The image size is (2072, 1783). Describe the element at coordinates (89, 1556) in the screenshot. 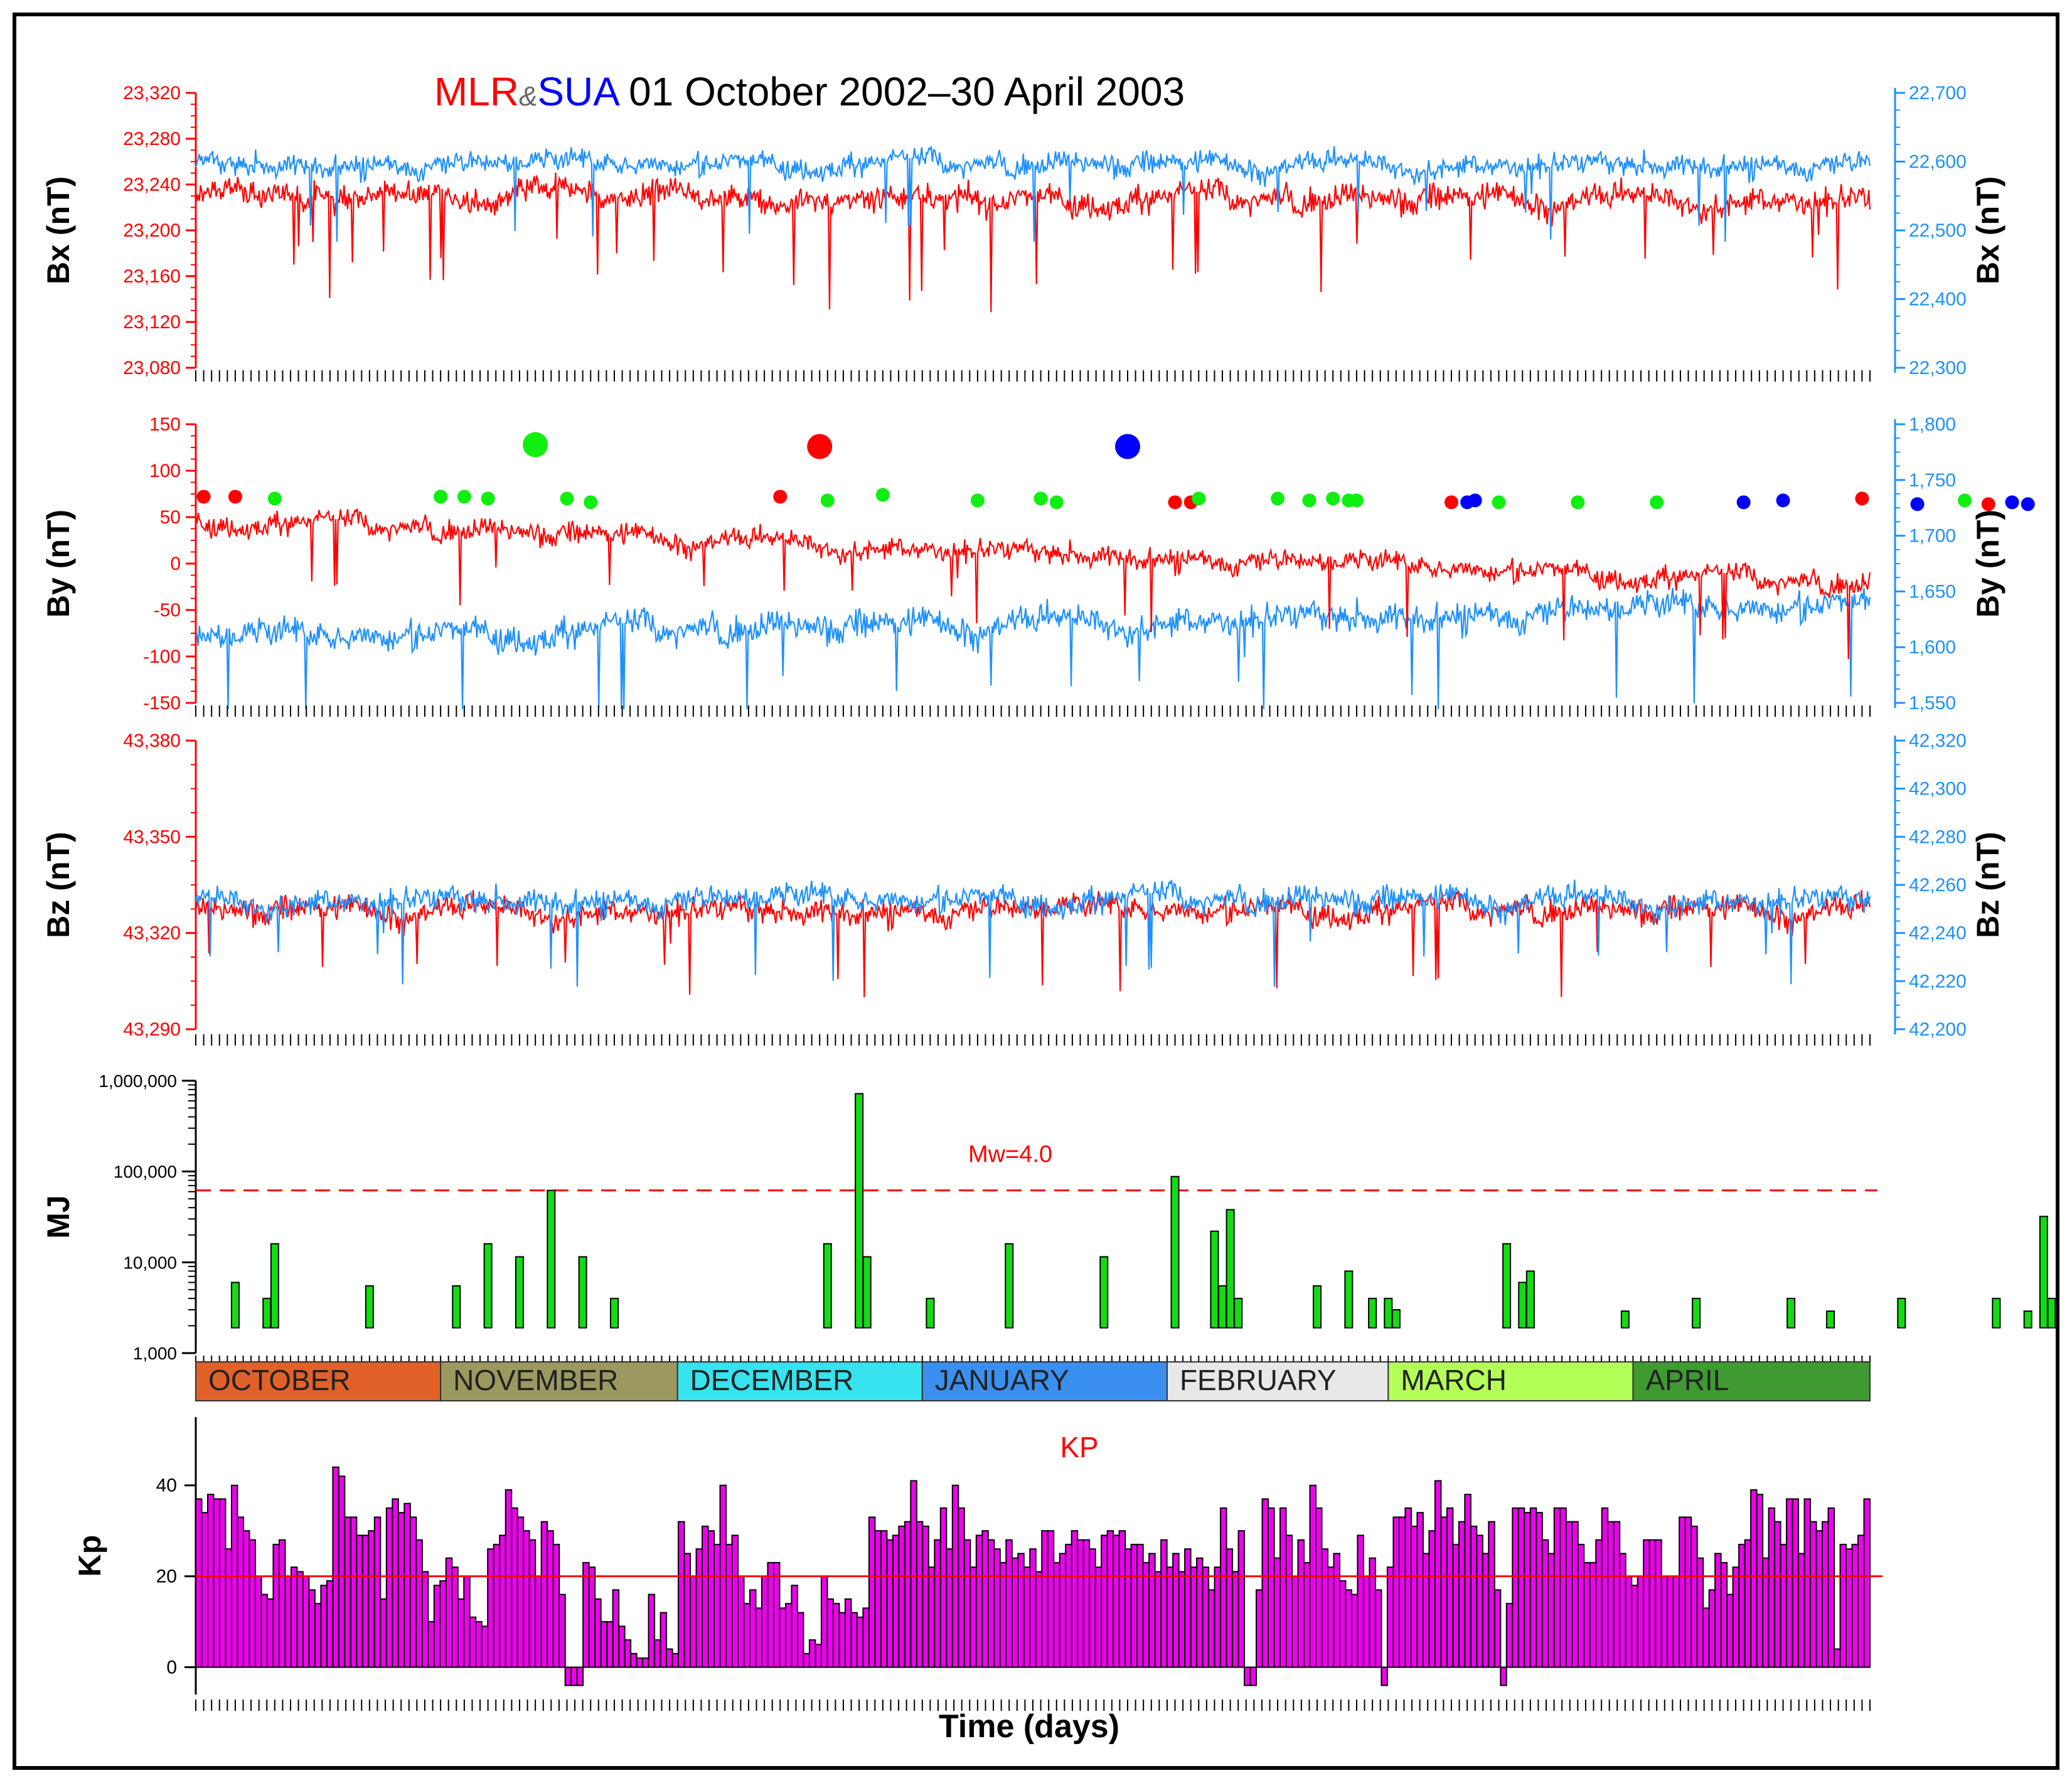

I see `ylabel-kp: Kp` at that location.